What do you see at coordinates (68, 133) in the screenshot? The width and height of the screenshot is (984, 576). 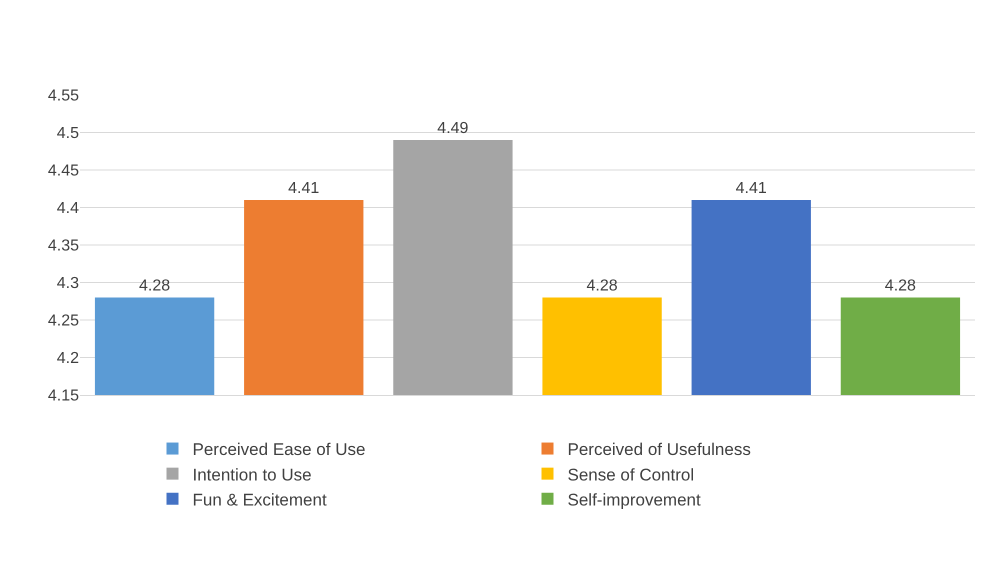 I see `y-tick-label: 4.5` at bounding box center [68, 133].